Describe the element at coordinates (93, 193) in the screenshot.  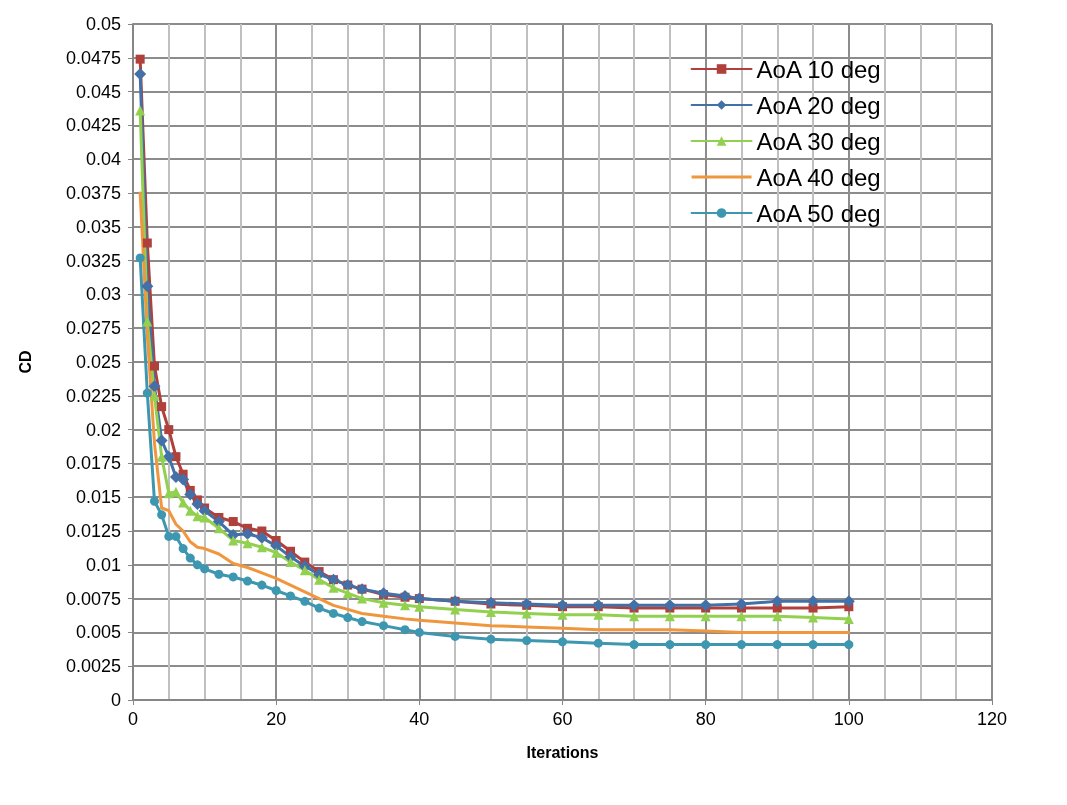
I see `y-tick-label: 0.0375` at that location.